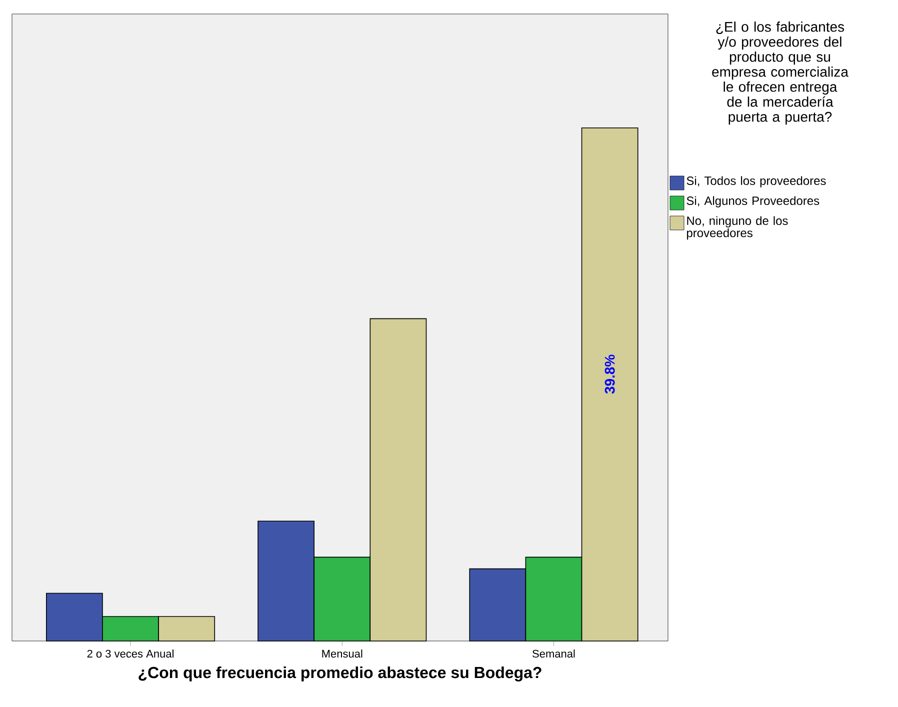 The height and width of the screenshot is (707, 898). I want to click on legend-label: Si, Algunos Proveedores, so click(753, 202).